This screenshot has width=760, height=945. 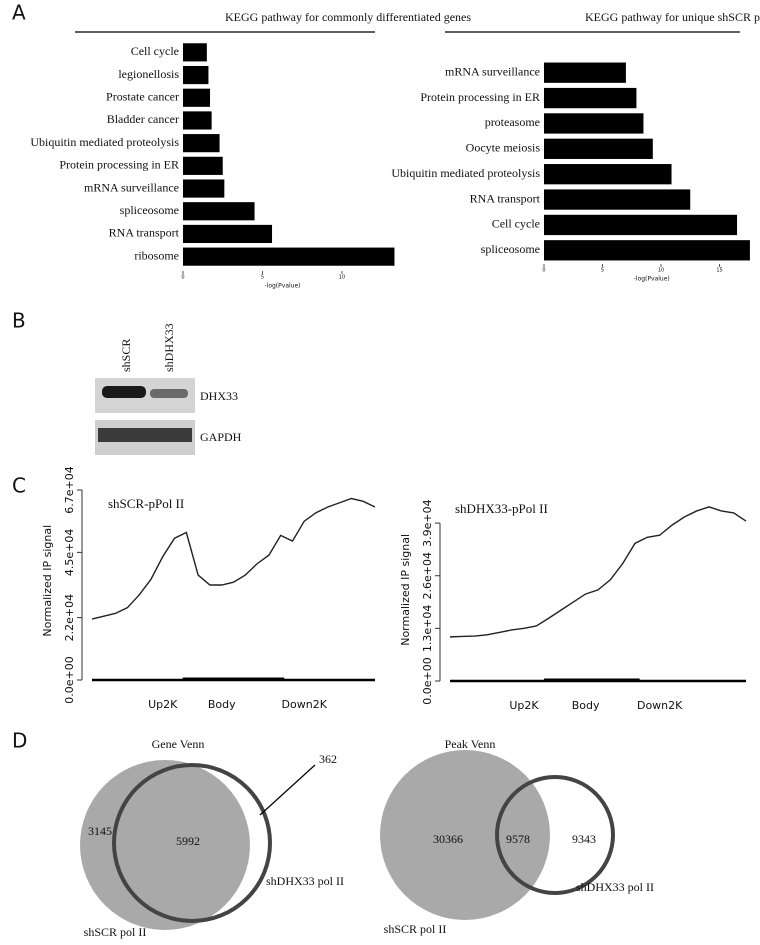 What do you see at coordinates (69, 617) in the screenshot?
I see `y-tick-label: 2.2e+04` at bounding box center [69, 617].